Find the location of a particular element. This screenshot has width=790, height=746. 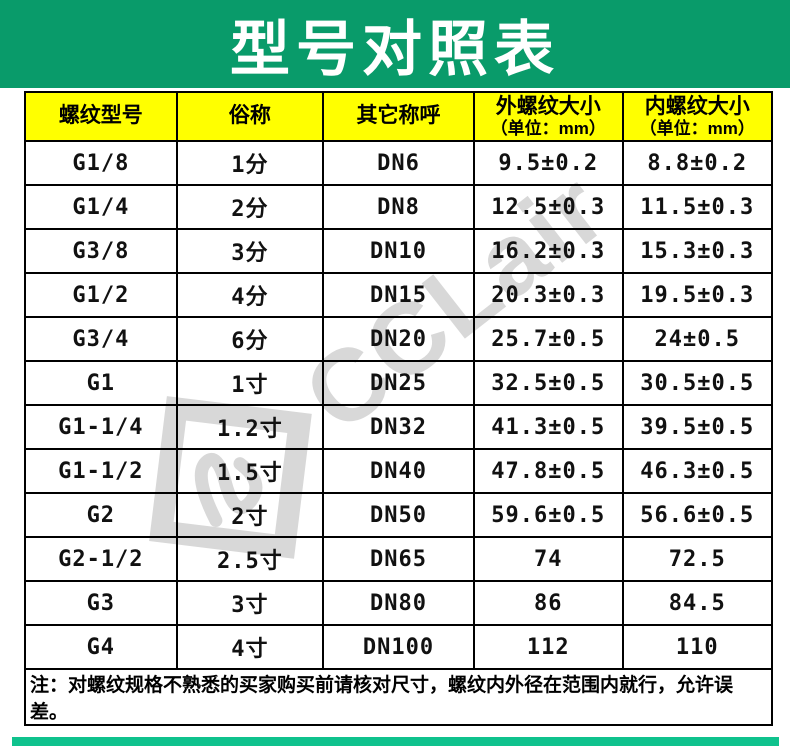

table-cell: DN65 is located at coordinates (398, 559).